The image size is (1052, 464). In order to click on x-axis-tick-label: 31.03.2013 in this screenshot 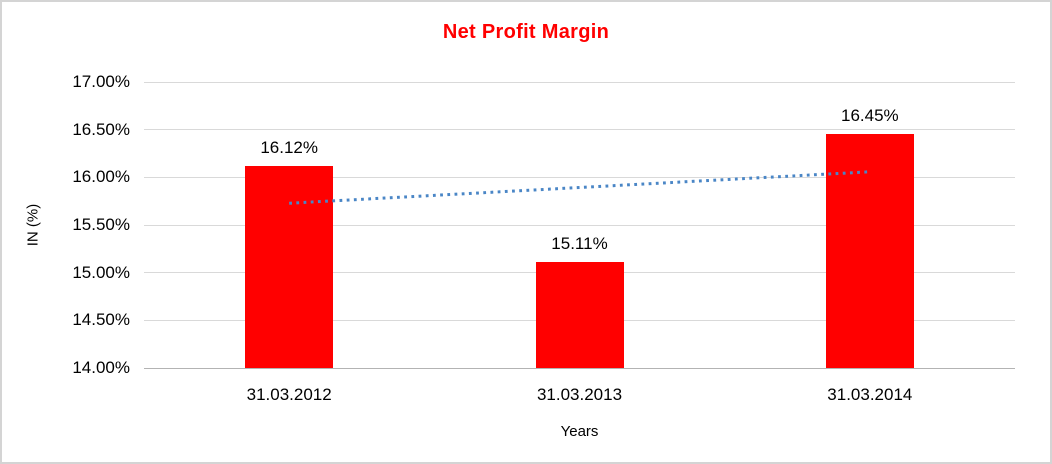, I will do `click(579, 394)`.